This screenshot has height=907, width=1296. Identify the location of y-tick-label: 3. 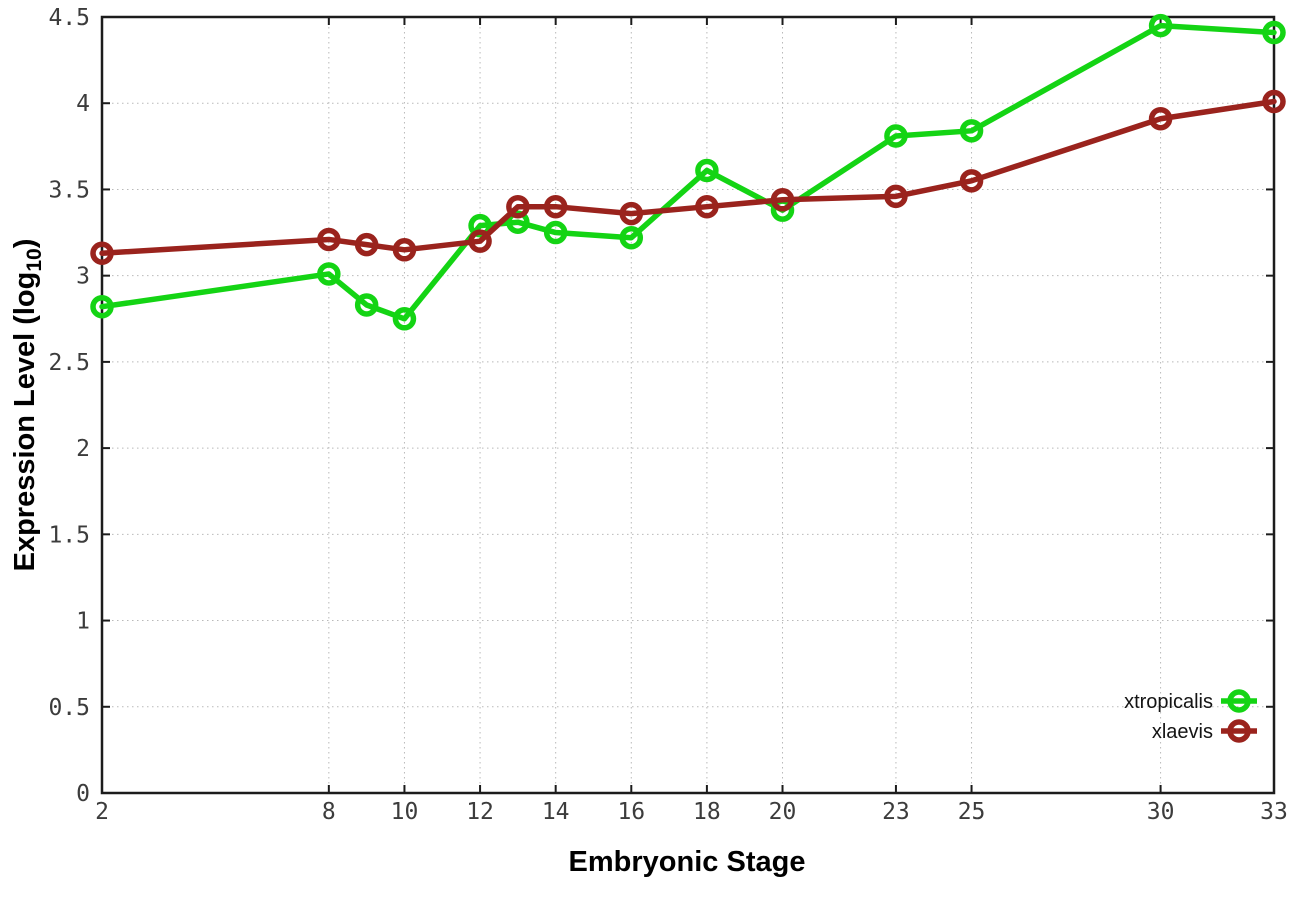
(83, 277).